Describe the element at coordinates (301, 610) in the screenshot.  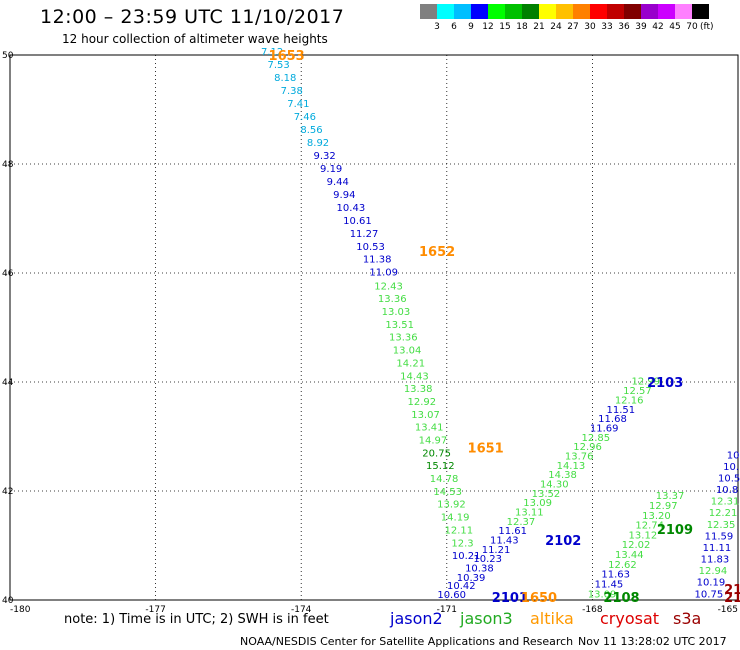
I see `x-tick-label: -174` at that location.